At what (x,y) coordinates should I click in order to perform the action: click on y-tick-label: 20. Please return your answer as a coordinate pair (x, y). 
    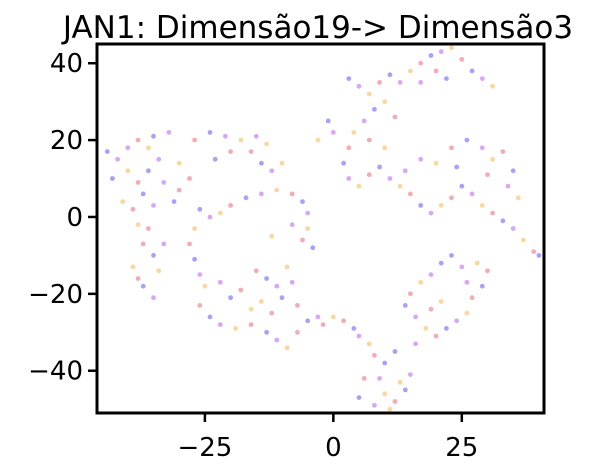
    Looking at the image, I should click on (66, 141).